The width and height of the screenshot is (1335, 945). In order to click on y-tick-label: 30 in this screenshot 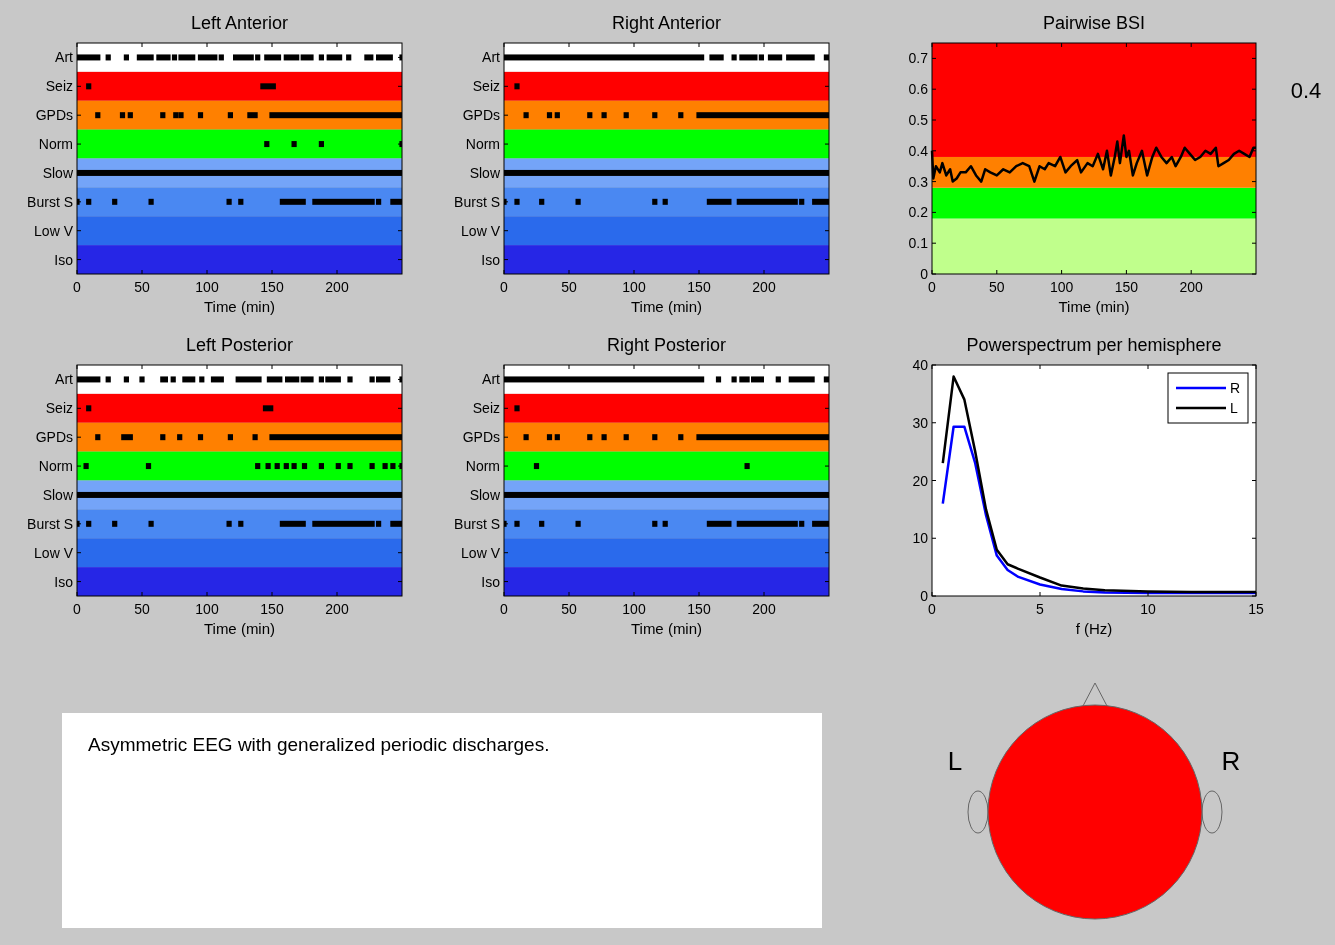, I will do `click(920, 422)`.